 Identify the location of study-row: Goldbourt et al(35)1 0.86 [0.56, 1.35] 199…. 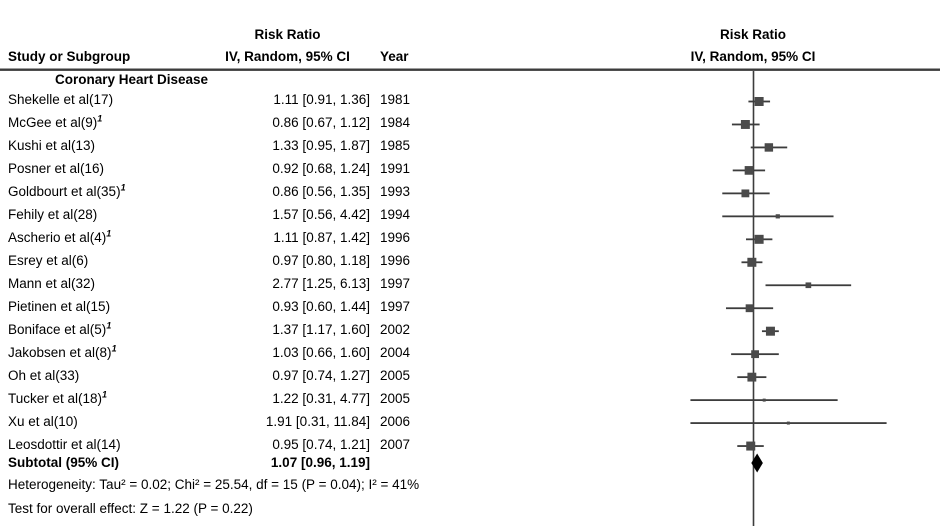
(470, 191).